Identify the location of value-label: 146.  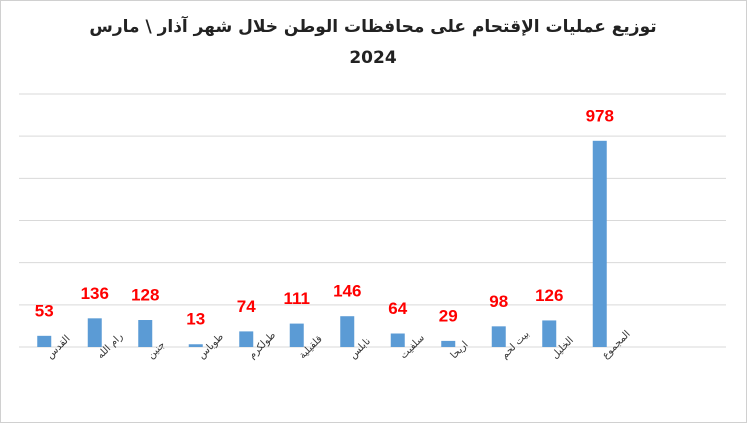
(347, 291).